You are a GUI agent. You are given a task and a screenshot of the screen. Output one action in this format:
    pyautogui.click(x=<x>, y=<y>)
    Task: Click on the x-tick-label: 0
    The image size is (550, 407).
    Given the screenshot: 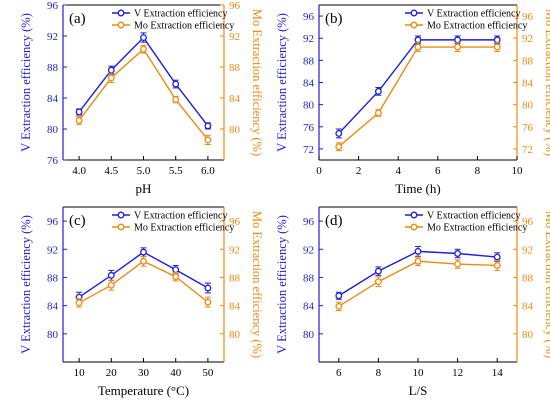 What is the action you would take?
    pyautogui.click(x=319, y=171)
    